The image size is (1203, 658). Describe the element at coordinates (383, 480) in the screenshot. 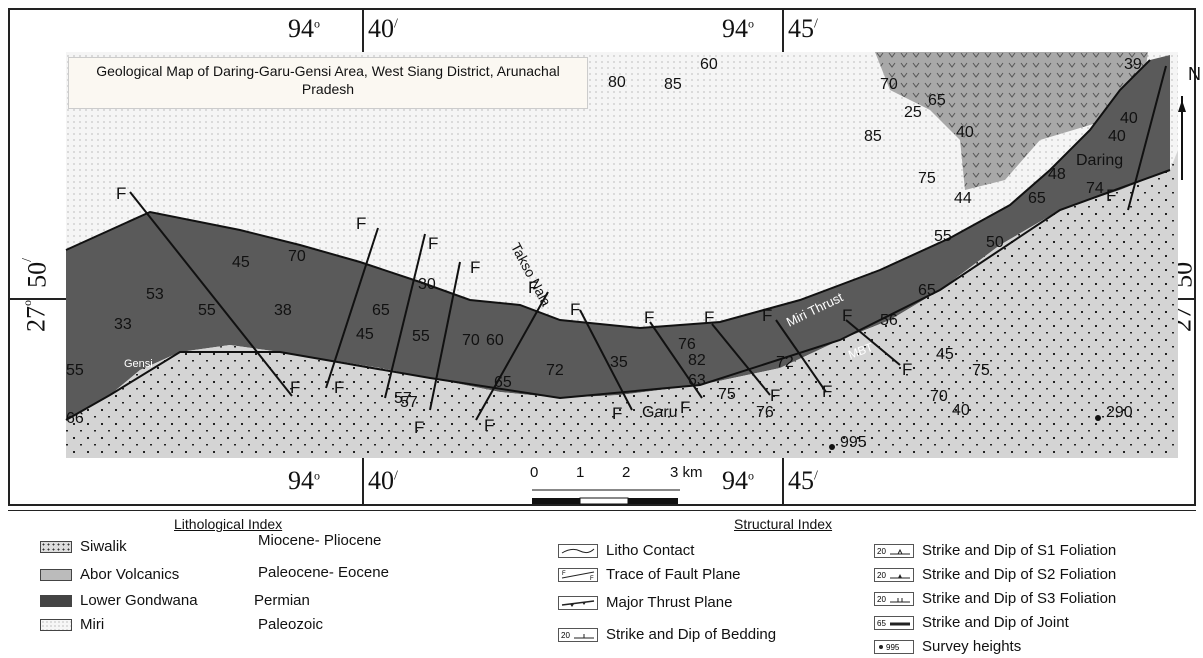

I see `bottom-left-minutes: 40/` at that location.